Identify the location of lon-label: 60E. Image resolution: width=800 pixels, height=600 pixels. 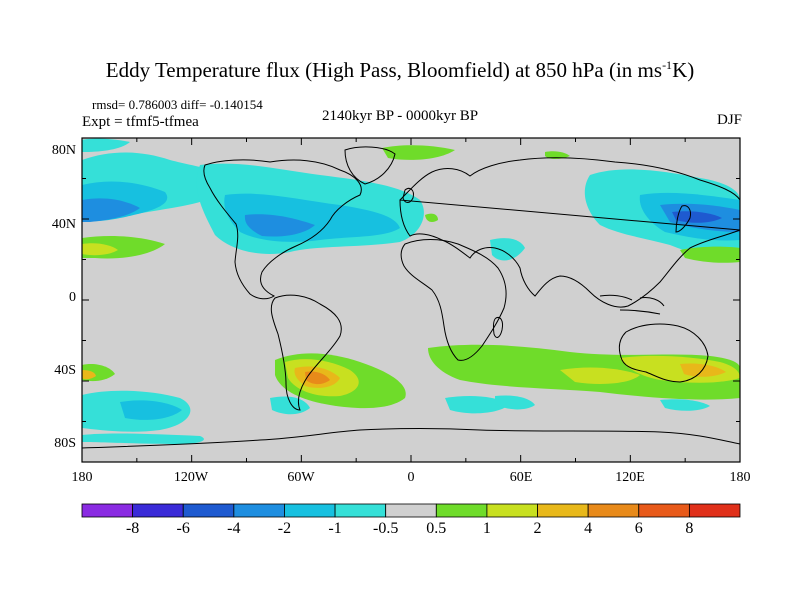
(521, 477).